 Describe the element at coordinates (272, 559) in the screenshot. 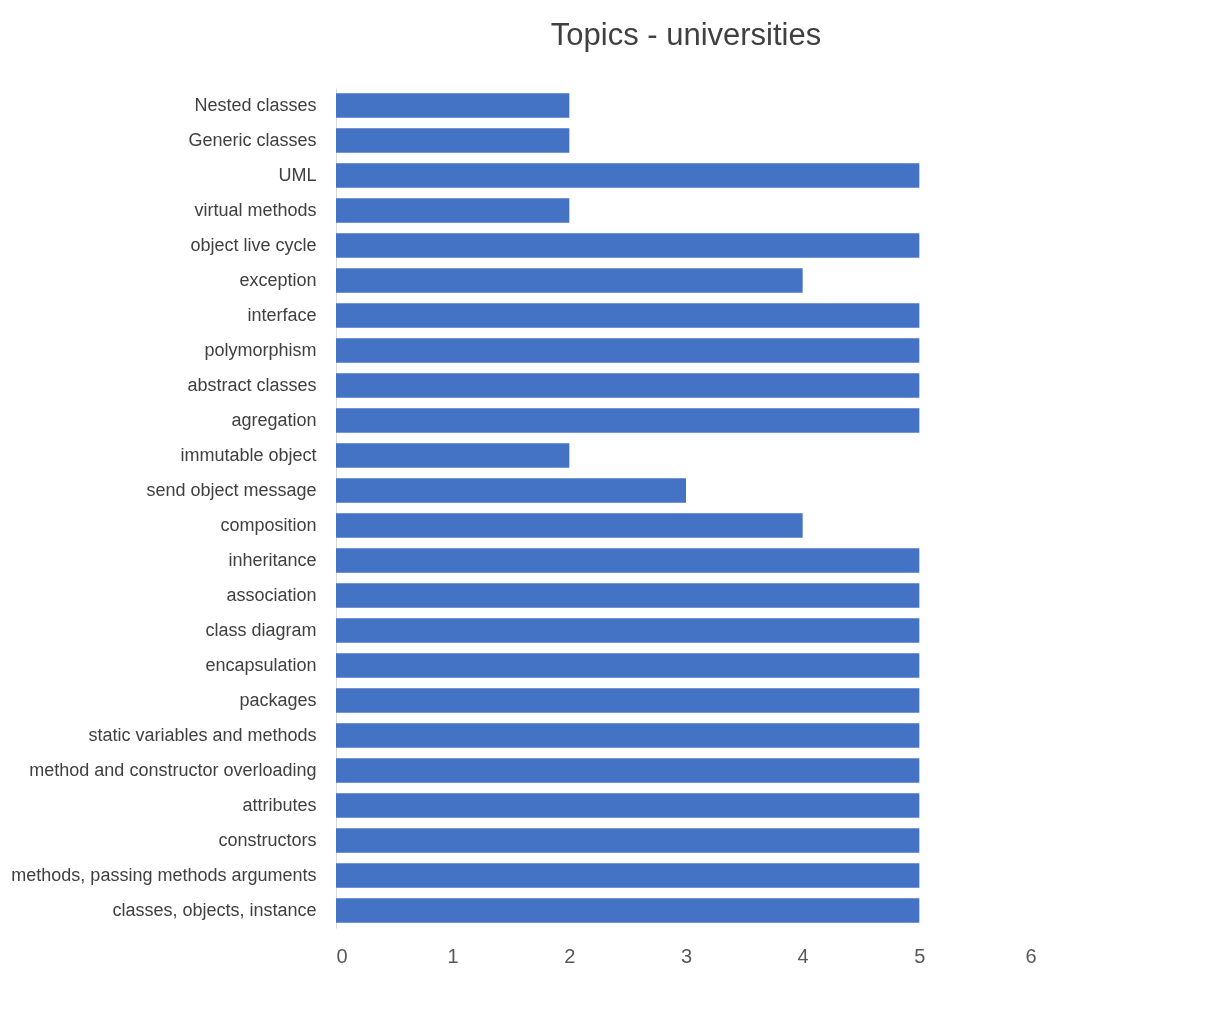

I see `y-tick-label: inheritance` at that location.